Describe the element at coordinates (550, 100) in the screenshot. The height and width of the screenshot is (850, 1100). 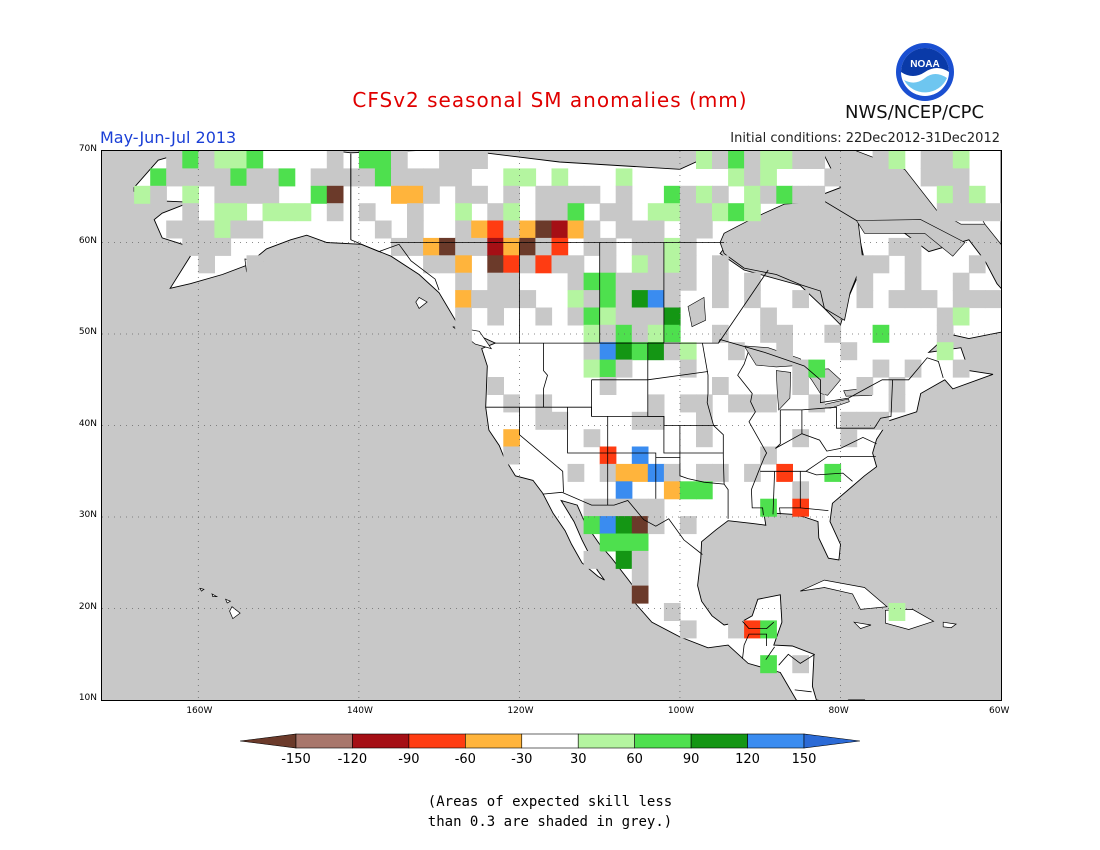
I see `map-title: CFSv2 seasonal SM anomalies (mm)` at that location.